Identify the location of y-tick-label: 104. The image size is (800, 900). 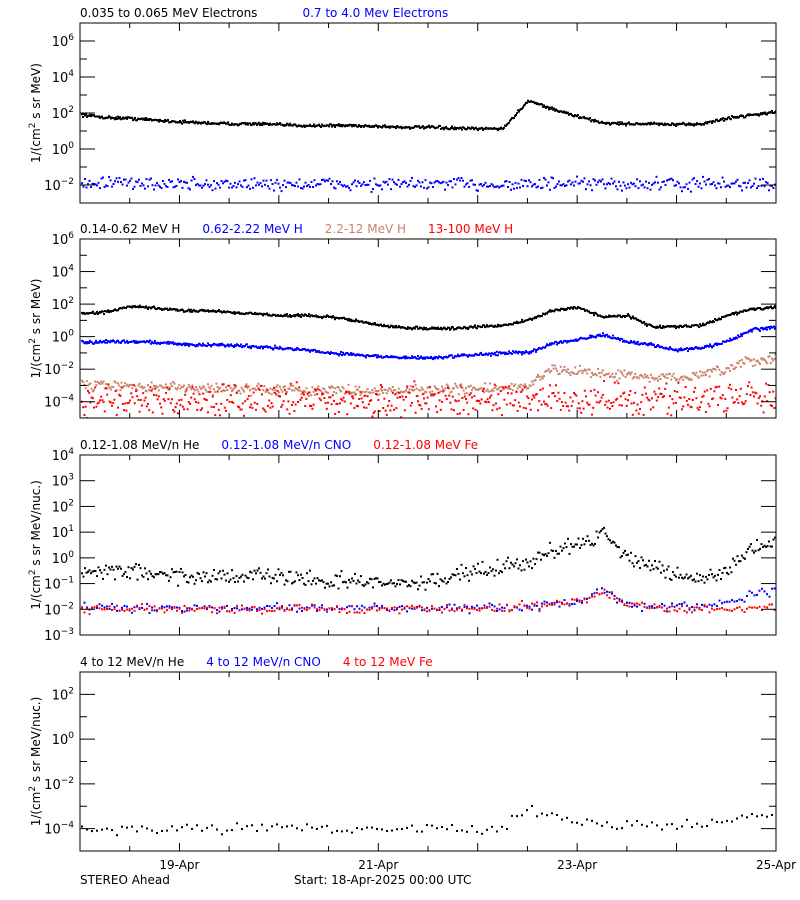
(63, 455).